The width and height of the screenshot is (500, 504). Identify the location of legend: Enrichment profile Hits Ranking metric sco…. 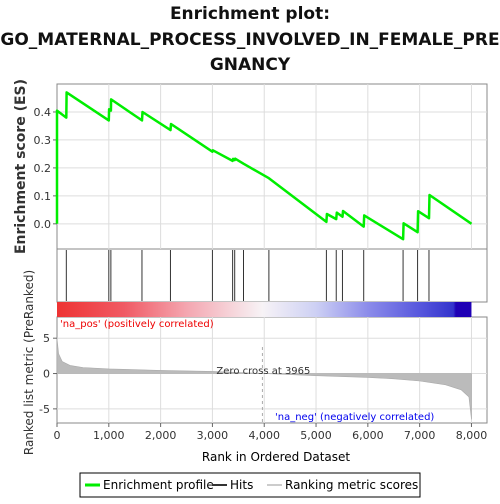
(250, 485).